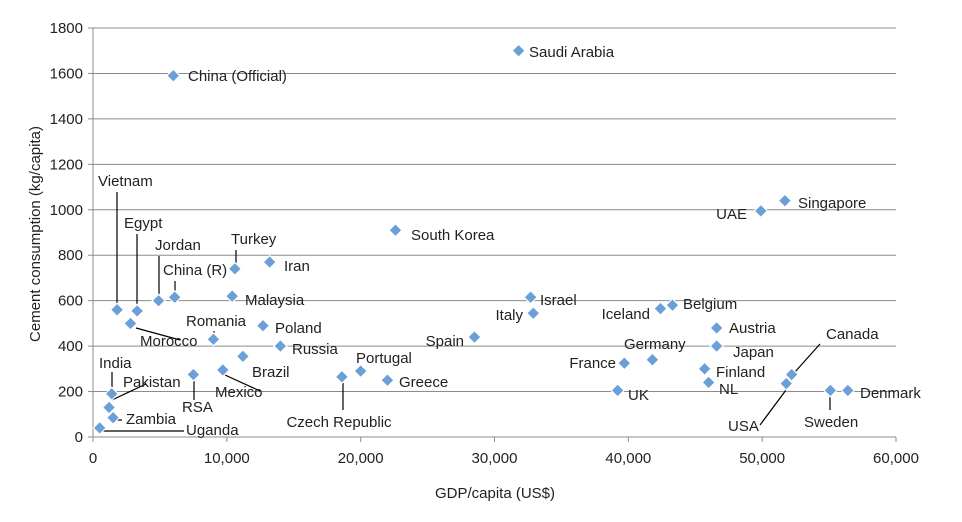 Image resolution: width=962 pixels, height=522 pixels. I want to click on leader-line-morocco, so click(158, 334).